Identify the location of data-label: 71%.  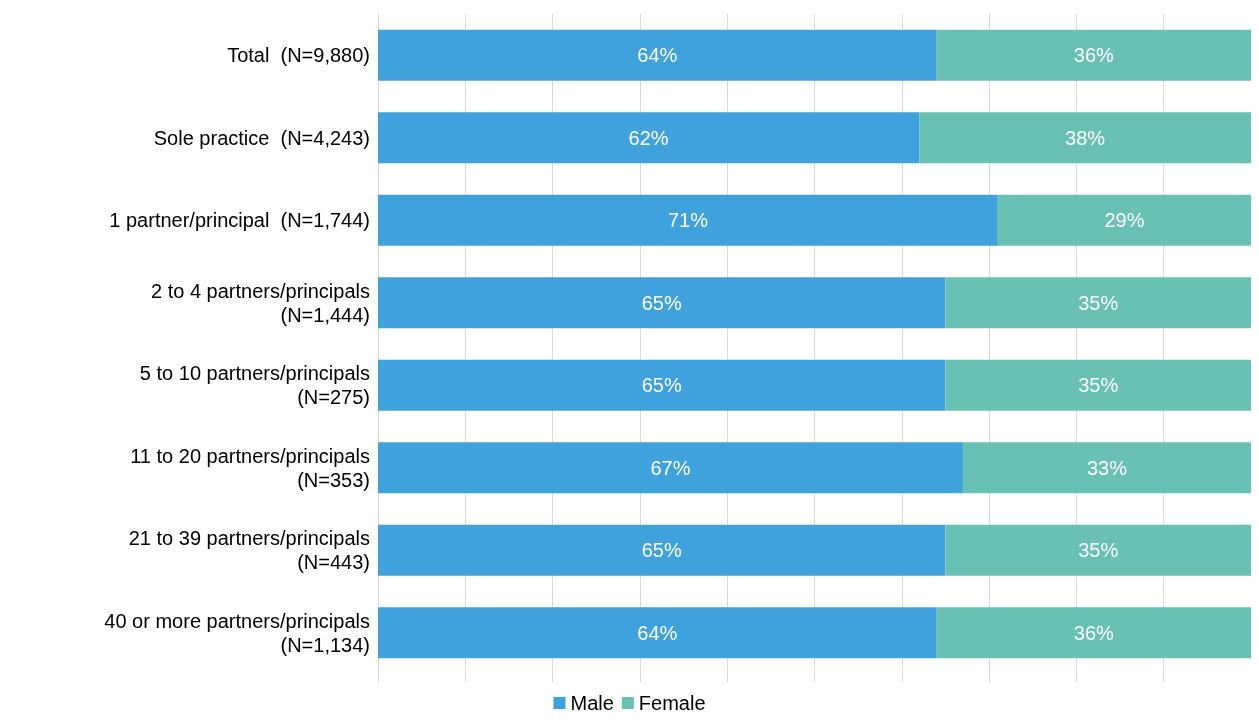
(688, 220).